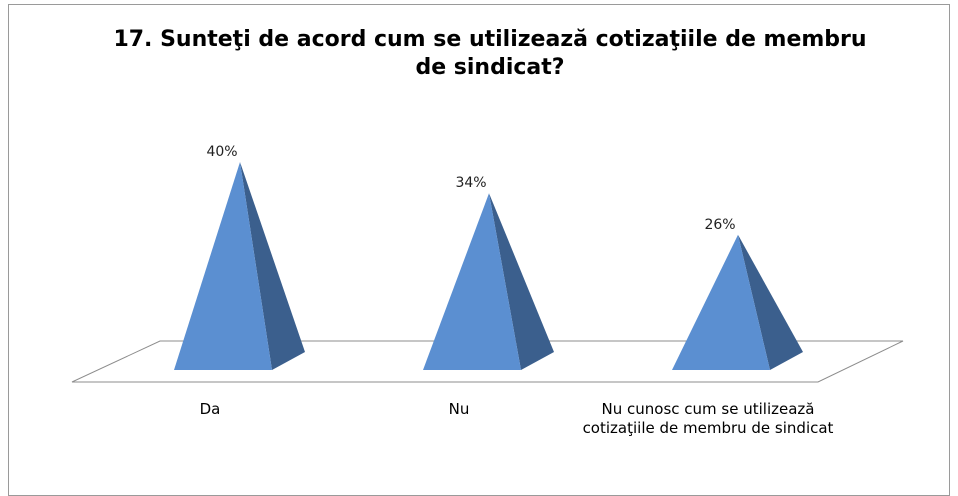 The height and width of the screenshot is (496, 958). I want to click on value-label: 40%, so click(221, 152).